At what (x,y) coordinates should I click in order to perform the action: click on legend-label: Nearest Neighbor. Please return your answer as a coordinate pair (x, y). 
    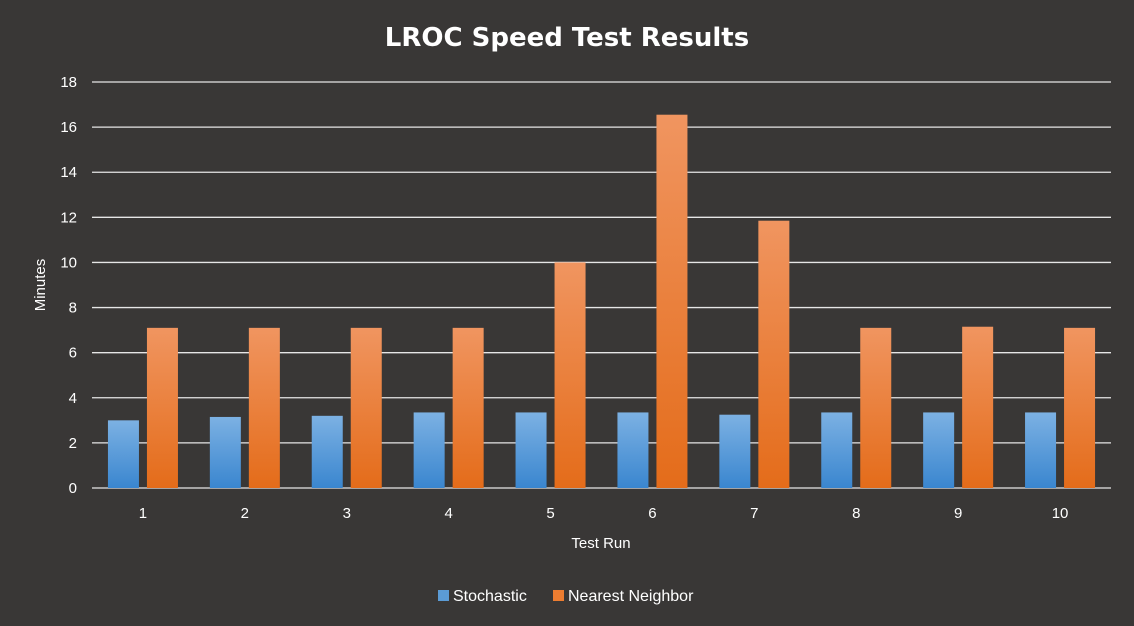
    Looking at the image, I should click on (631, 596).